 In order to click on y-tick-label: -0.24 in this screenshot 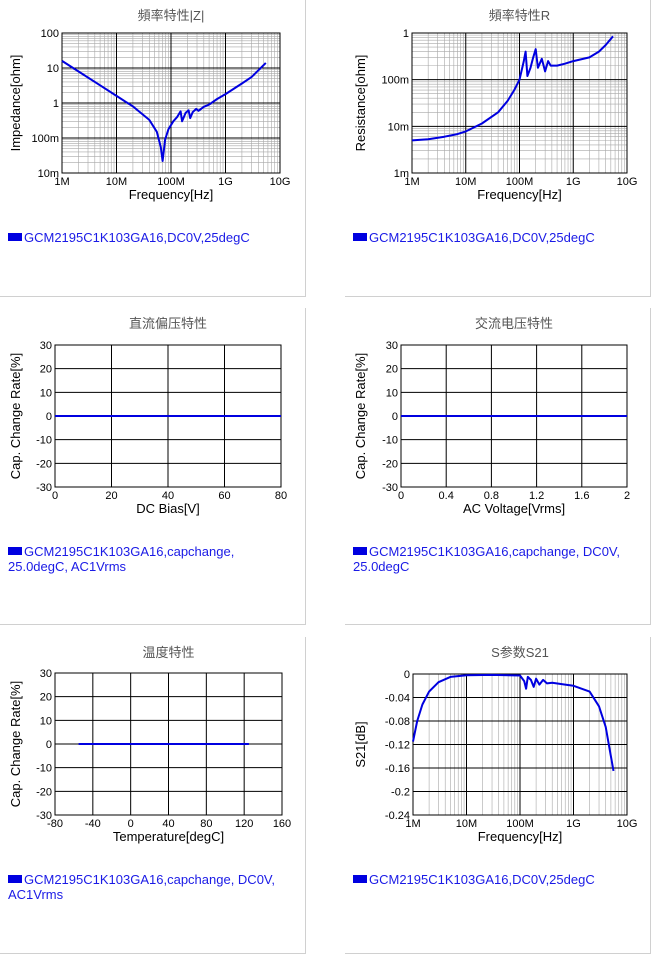, I will do `click(397, 816)`.